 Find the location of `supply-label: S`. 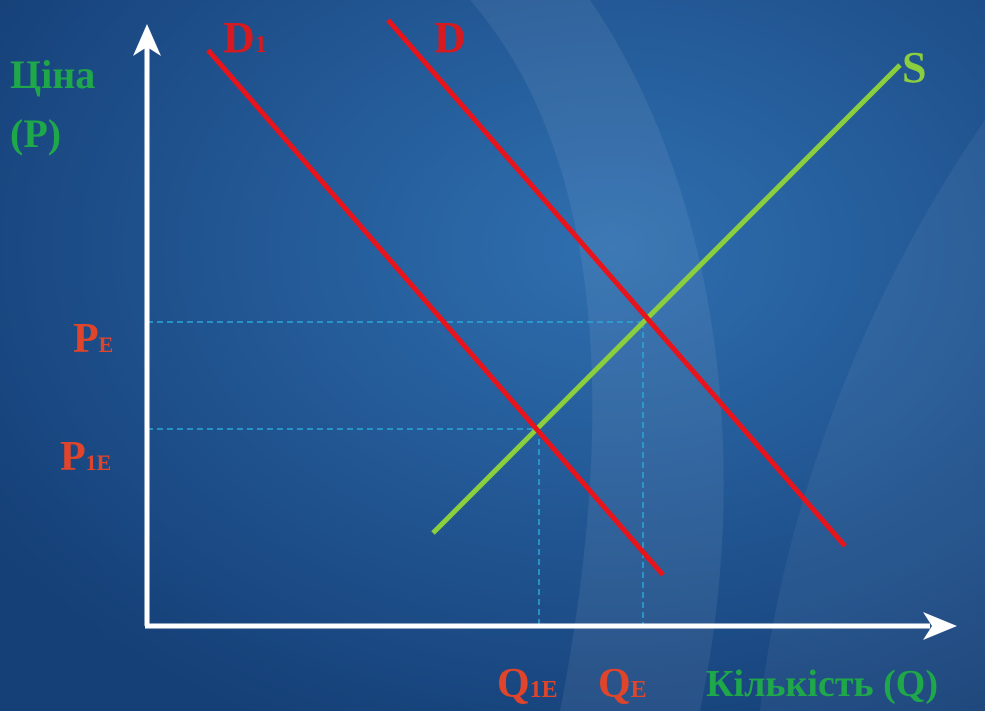

supply-label: S is located at coordinates (914, 67).